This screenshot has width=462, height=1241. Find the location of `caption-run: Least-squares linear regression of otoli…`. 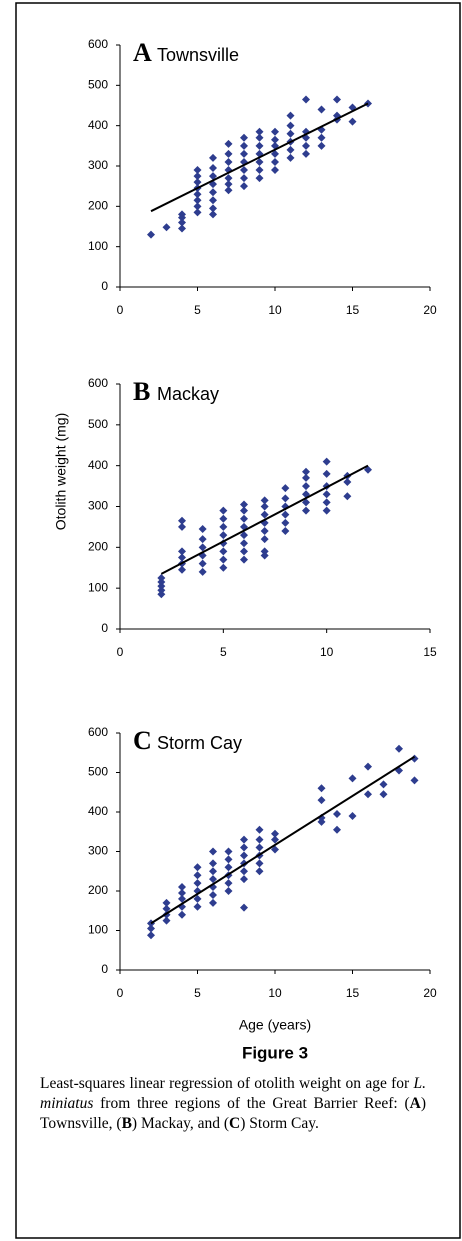

caption-run: Least-squares linear regression of otoli… is located at coordinates (227, 1083).